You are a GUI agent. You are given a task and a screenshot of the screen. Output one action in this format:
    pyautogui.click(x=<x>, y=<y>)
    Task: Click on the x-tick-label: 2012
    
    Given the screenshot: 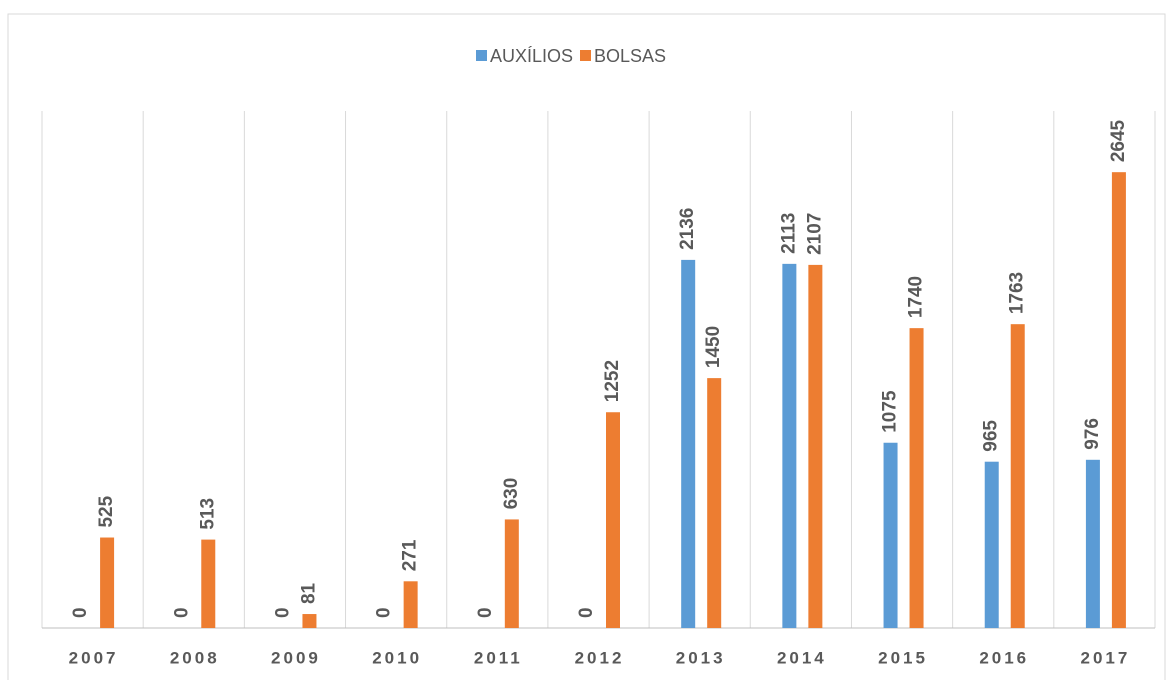 What is the action you would take?
    pyautogui.click(x=600, y=657)
    